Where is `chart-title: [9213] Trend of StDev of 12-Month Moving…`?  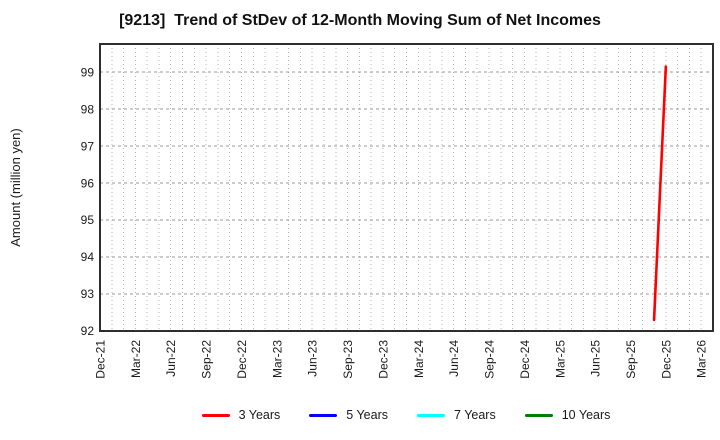 chart-title: [9213] Trend of StDev of 12-Month Moving… is located at coordinates (360, 20).